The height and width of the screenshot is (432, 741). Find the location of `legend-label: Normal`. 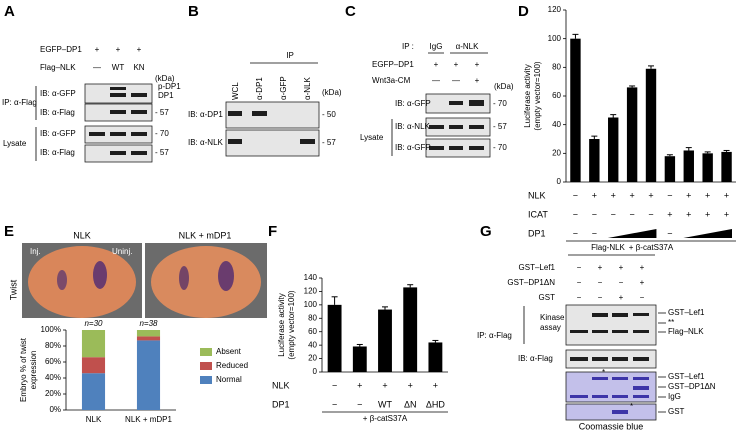

legend-label: Normal is located at coordinates (229, 379).